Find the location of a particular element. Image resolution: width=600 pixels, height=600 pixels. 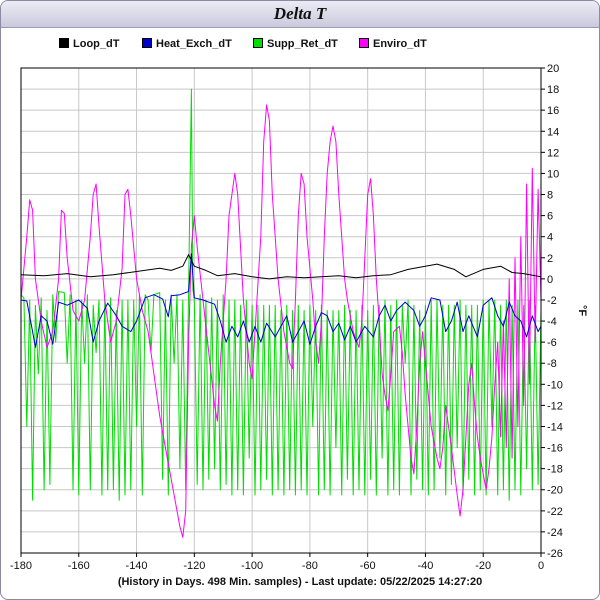

x-tick-label: -60 is located at coordinates (368, 566).